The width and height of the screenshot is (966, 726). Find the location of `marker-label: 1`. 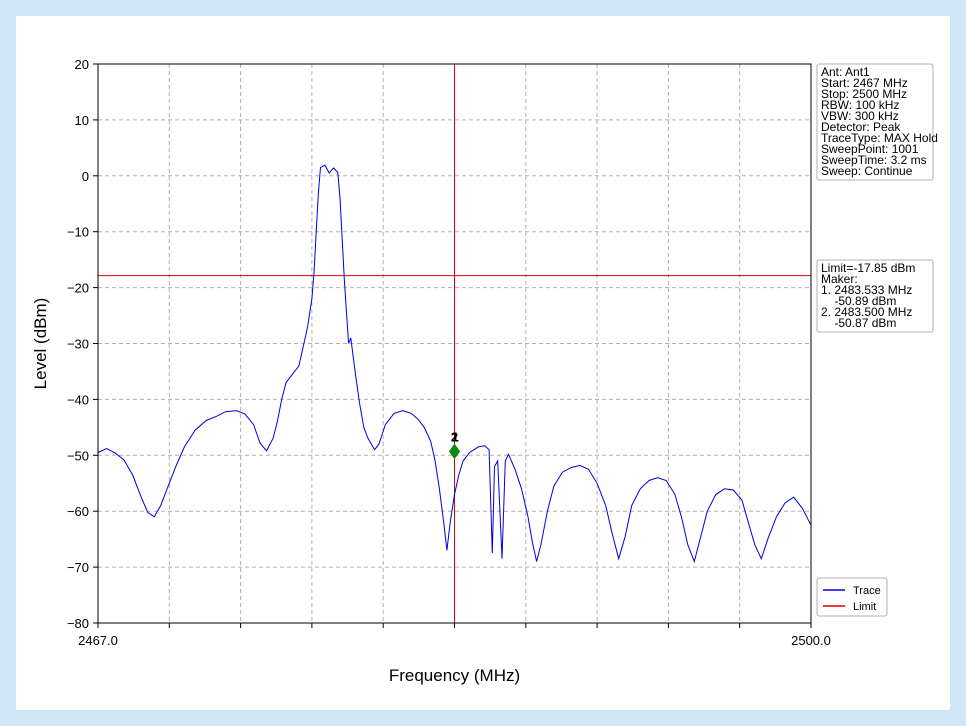

marker-label: 1 is located at coordinates (455, 436).